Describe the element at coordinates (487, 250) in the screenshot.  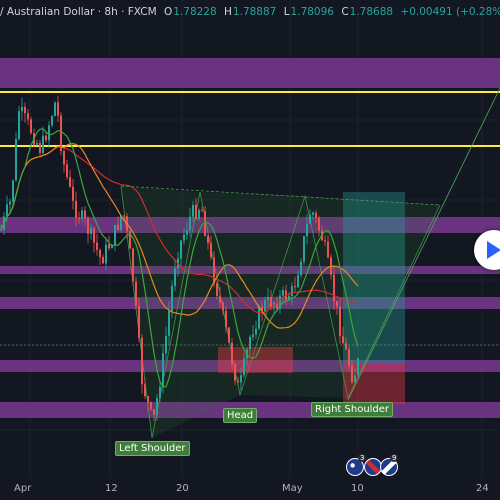
I see `play-button` at that location.